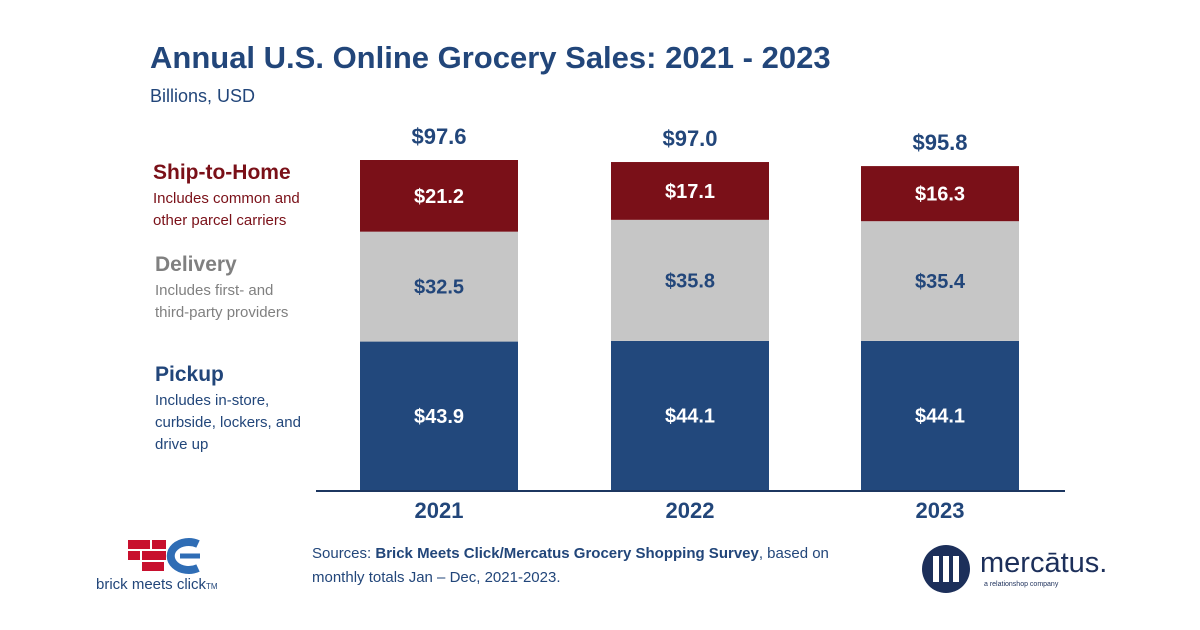  What do you see at coordinates (151, 584) in the screenshot?
I see `bmc-name: brick meets click` at bounding box center [151, 584].